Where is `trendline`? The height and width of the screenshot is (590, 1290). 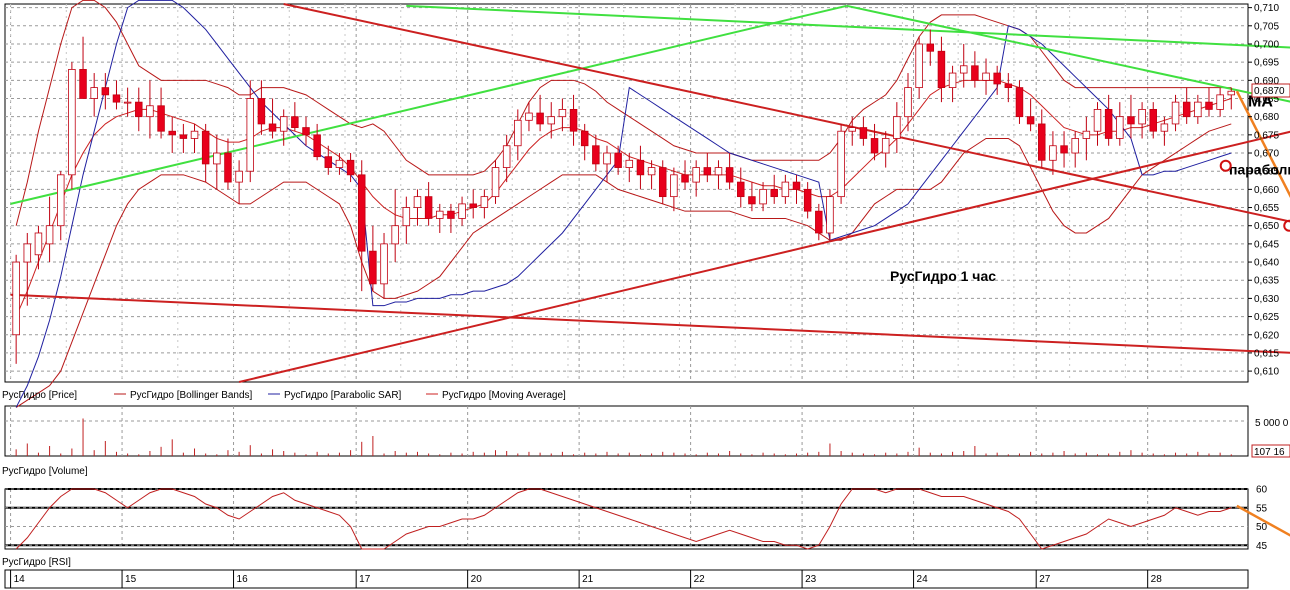 trendline is located at coordinates (650, 323).